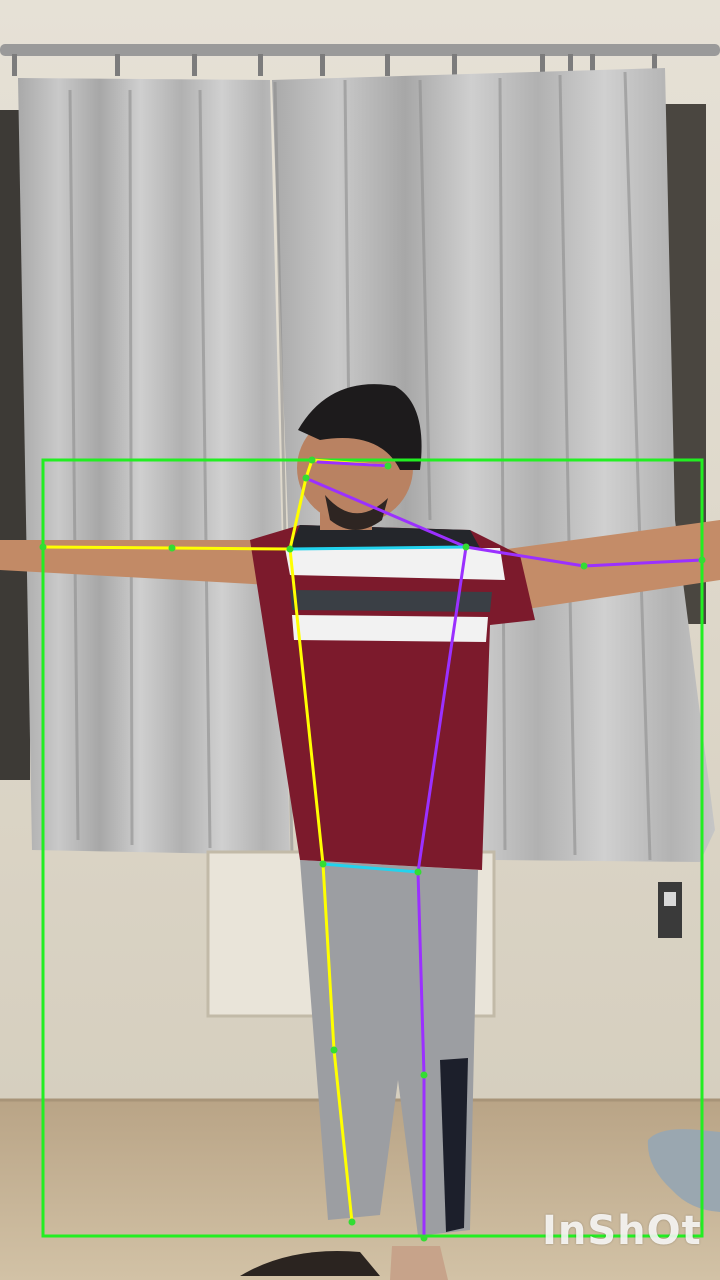 This screenshot has width=720, height=1280. Describe the element at coordinates (643, 563) in the screenshot. I see `right-forearm-line` at that location.